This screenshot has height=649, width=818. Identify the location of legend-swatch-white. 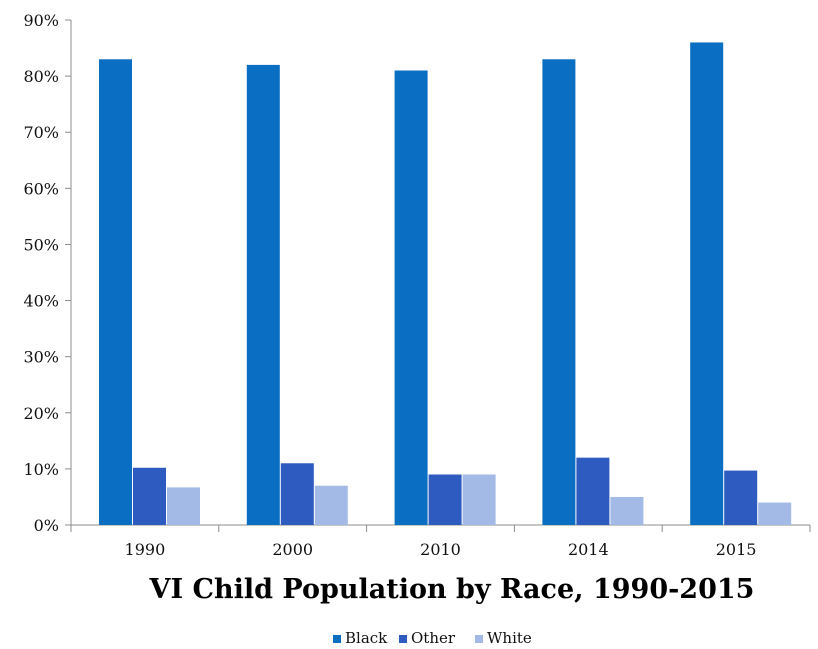
(479, 639).